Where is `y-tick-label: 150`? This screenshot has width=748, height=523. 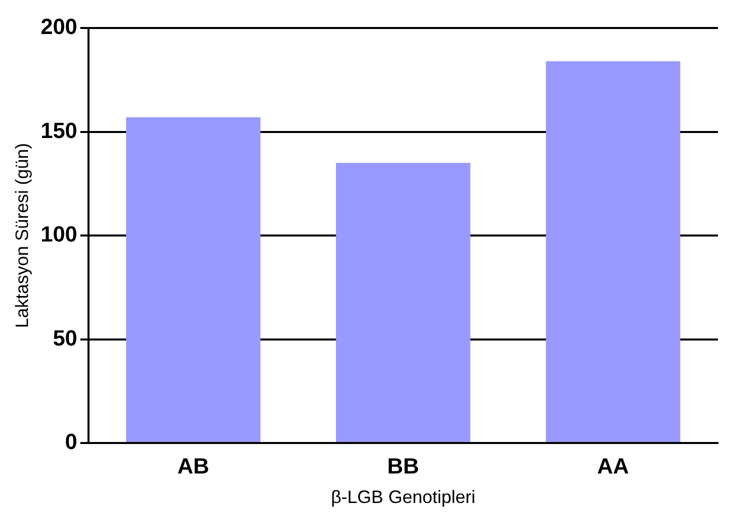 y-tick-label: 150 is located at coordinates (59, 130).